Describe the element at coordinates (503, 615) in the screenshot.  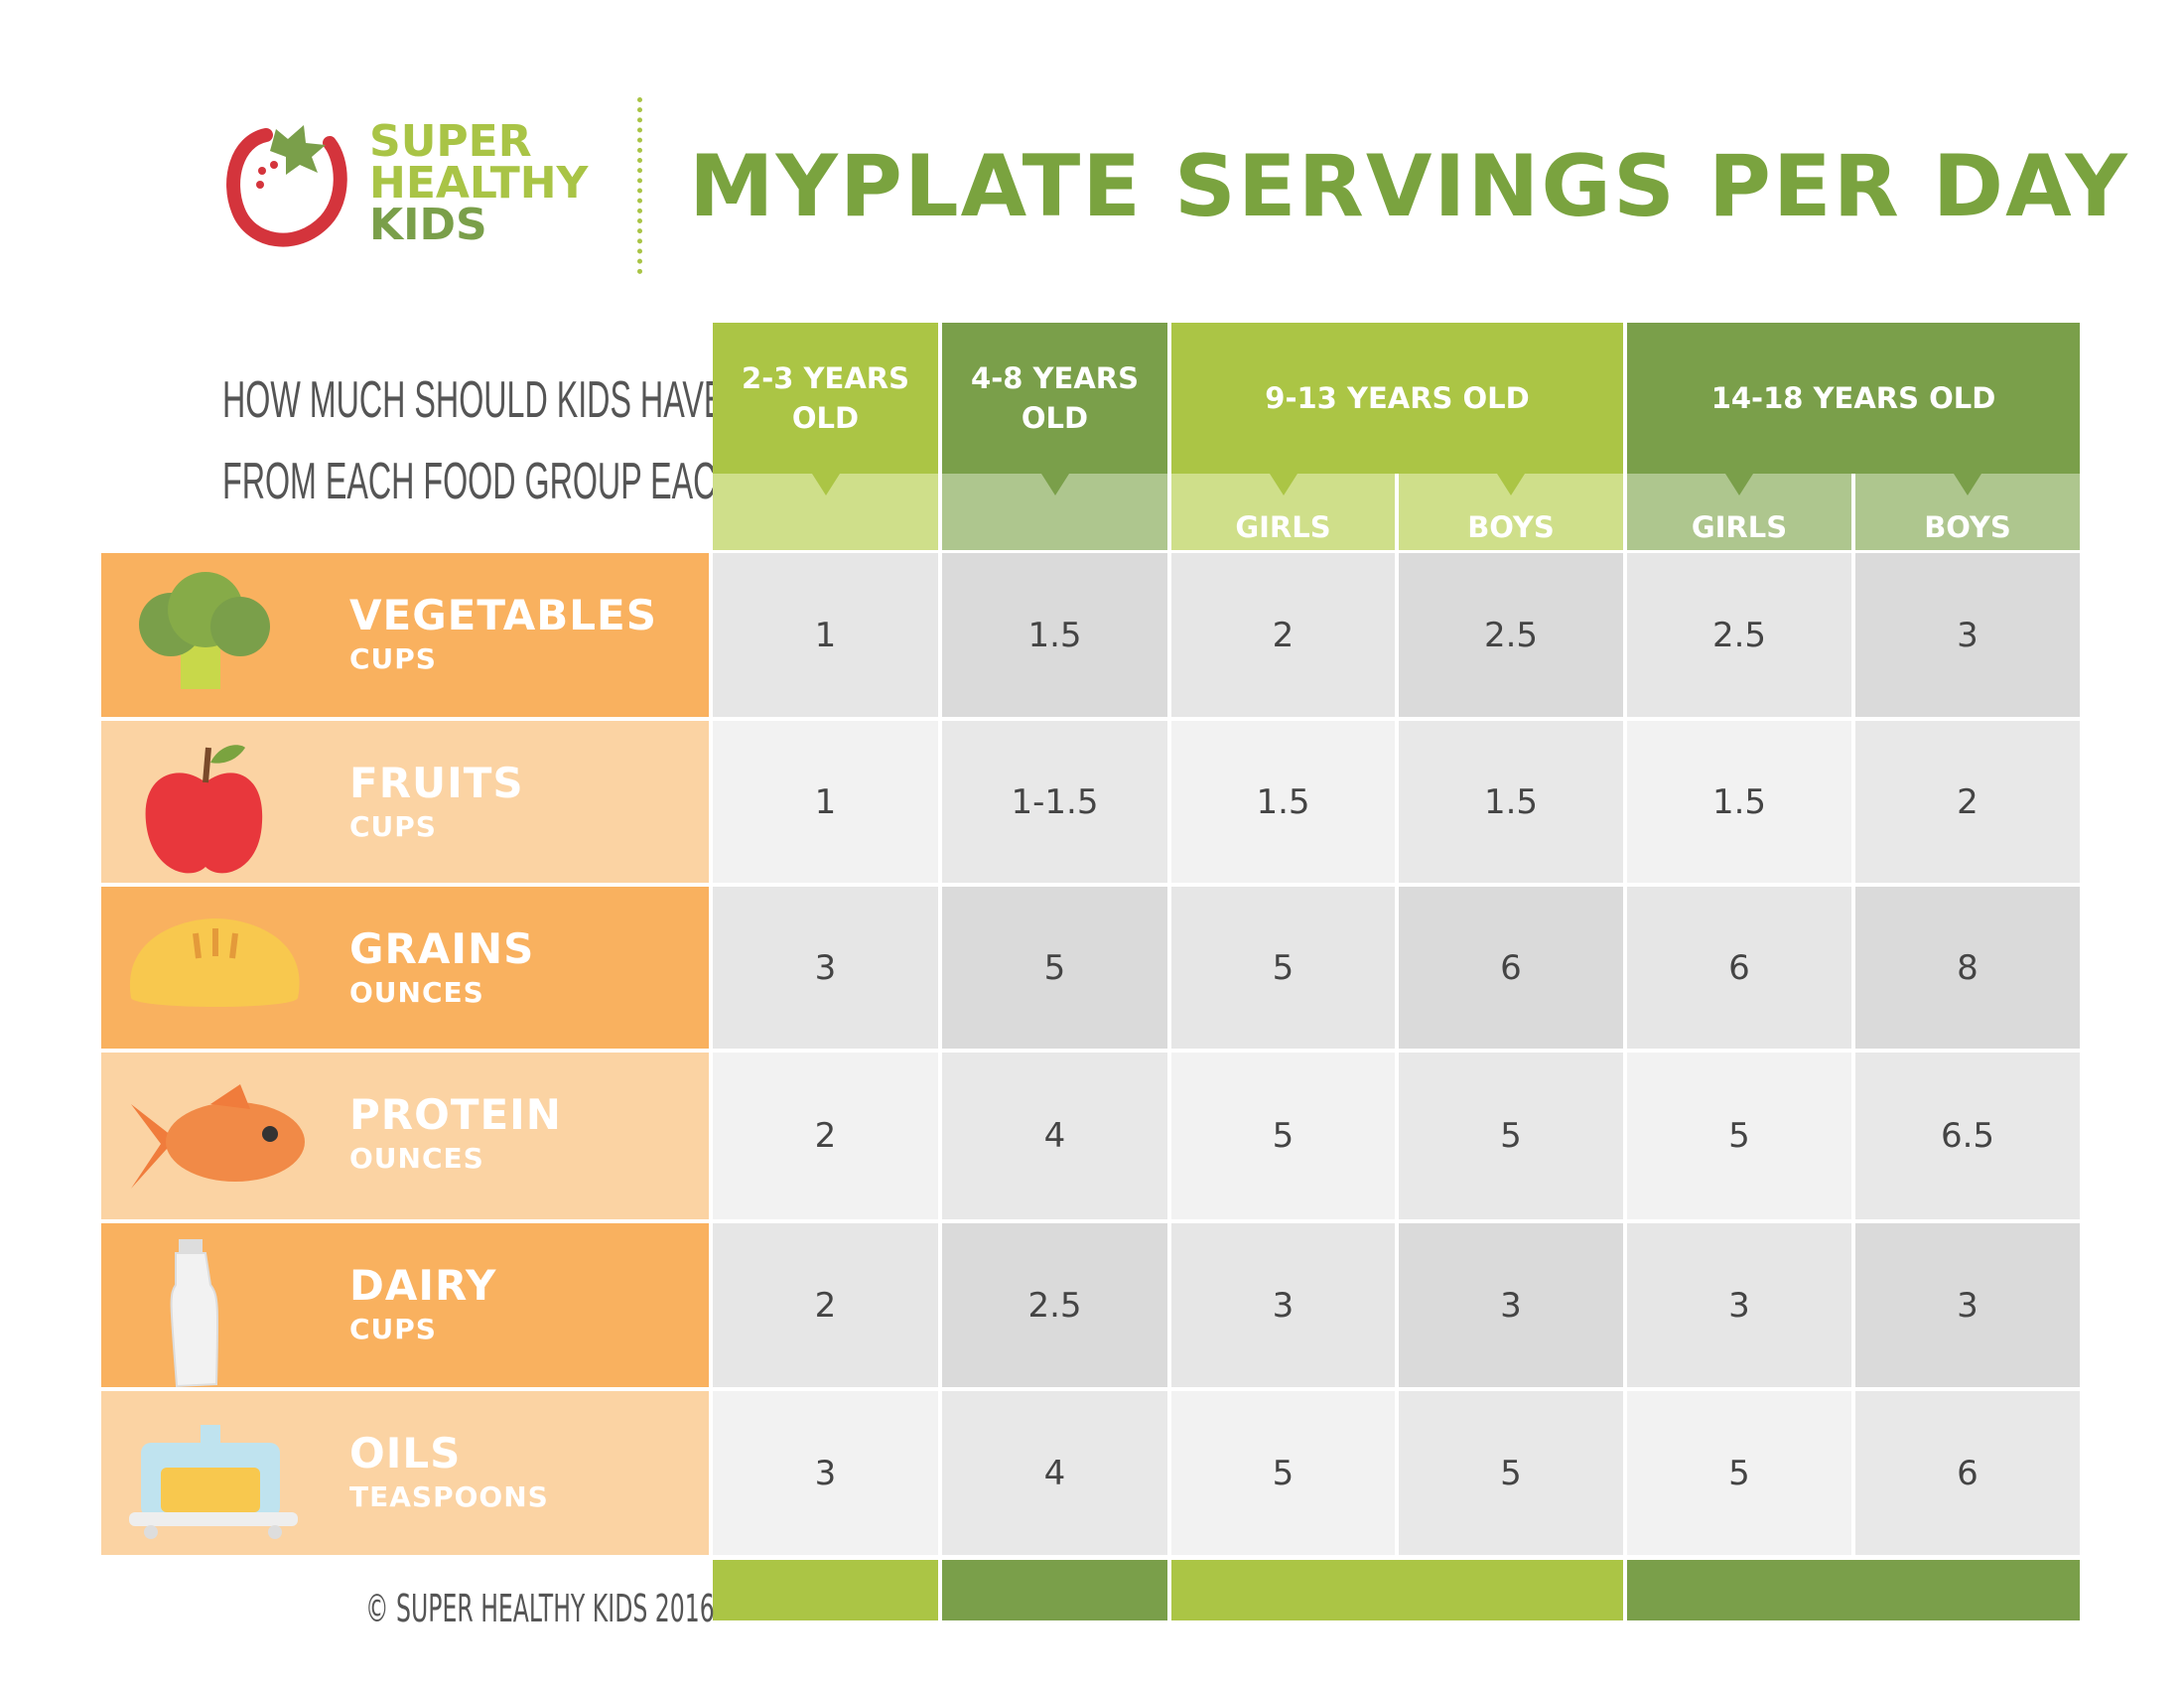
I see `food-group-name: VEGETABLES` at that location.